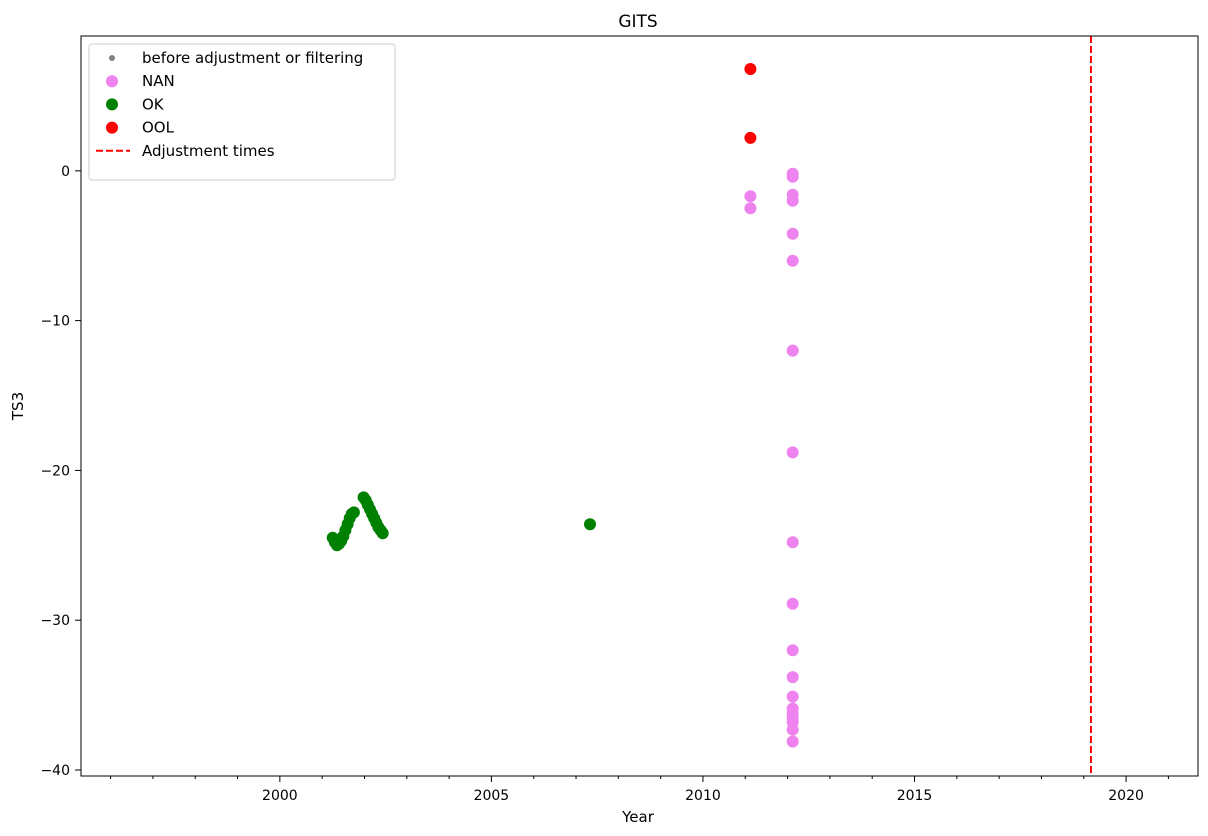 Image resolution: width=1208 pixels, height=836 pixels. I want to click on x-tick-label: 2005, so click(492, 796).